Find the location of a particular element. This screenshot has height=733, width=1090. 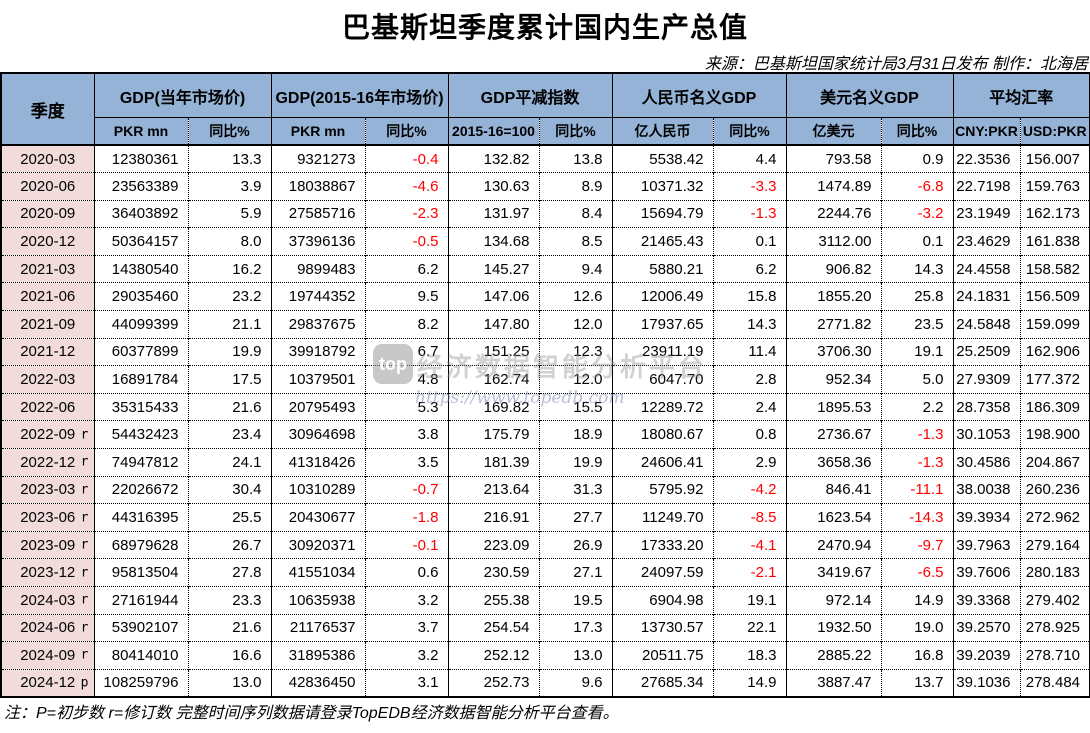

value-cell: 3419.67 is located at coordinates (834, 572).